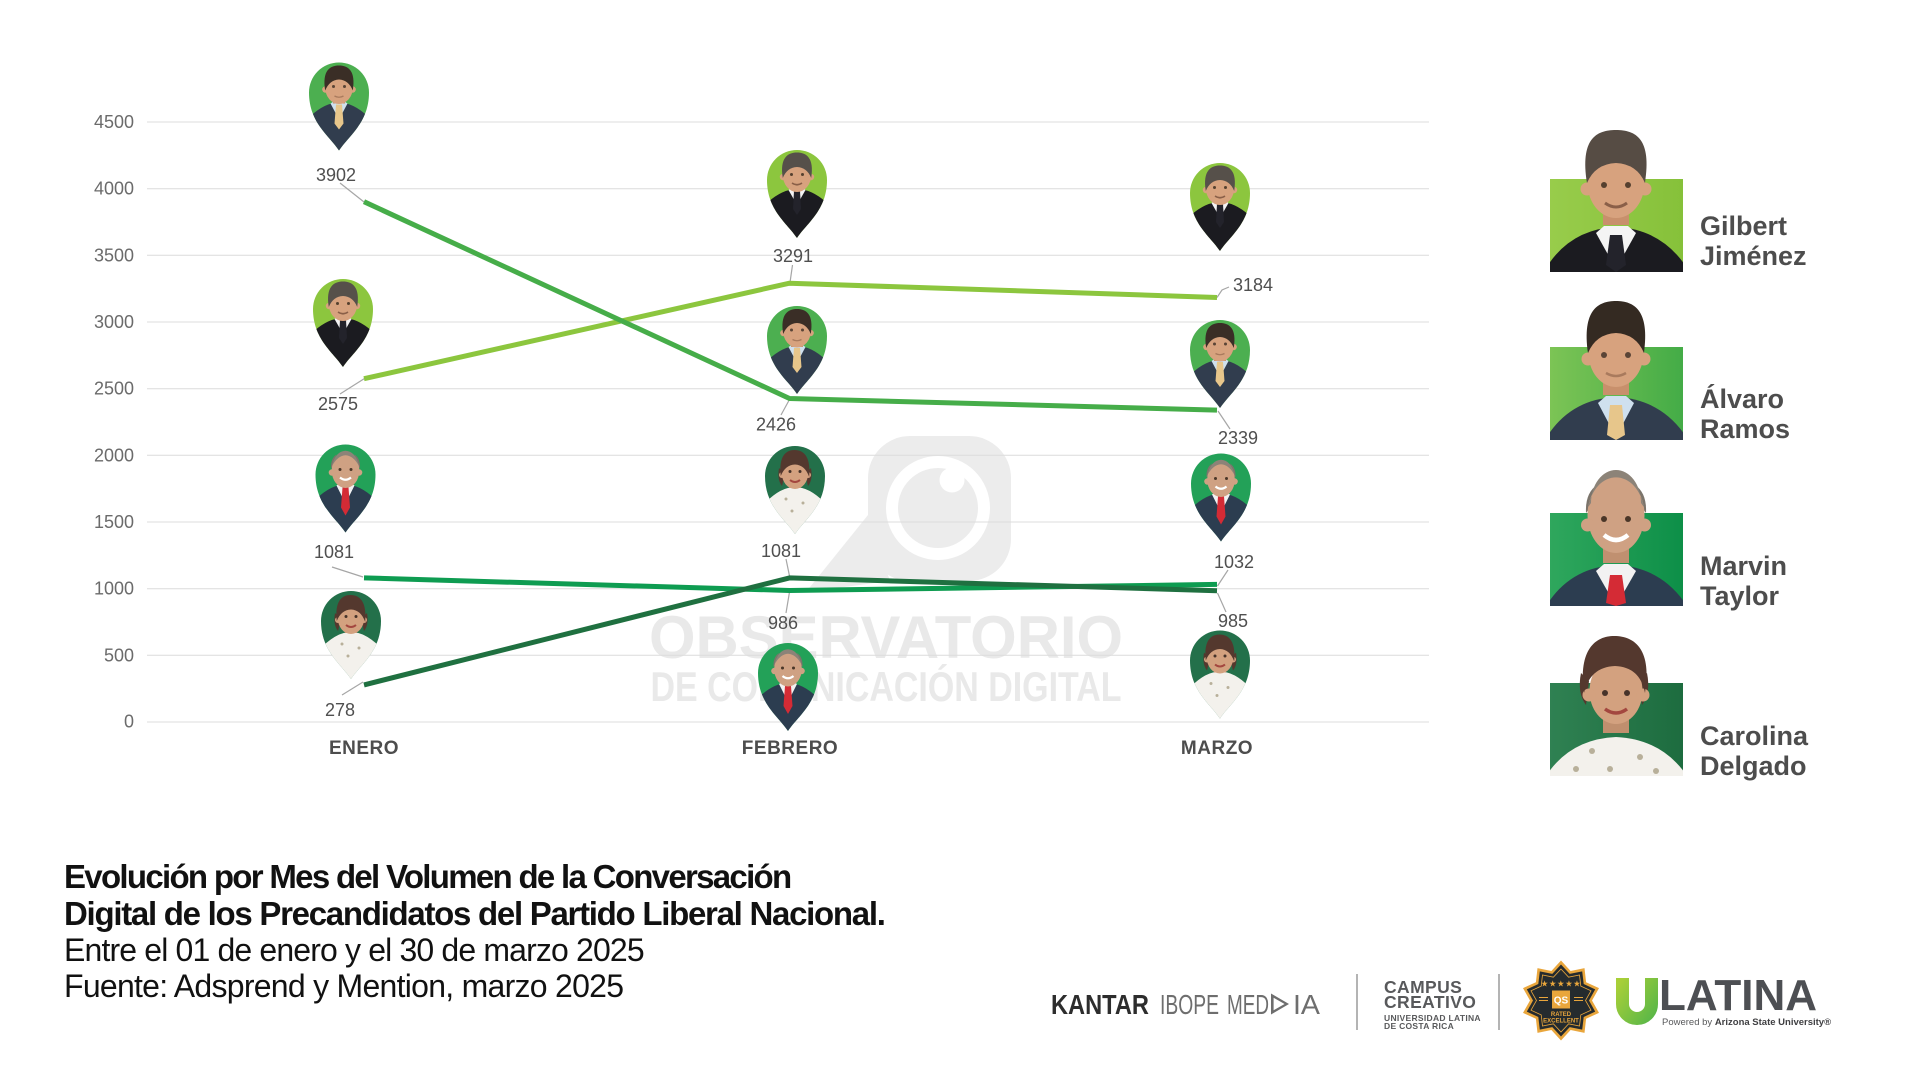 The width and height of the screenshot is (1920, 1080). I want to click on svg-text: IBOPE, so click(1189, 1004).